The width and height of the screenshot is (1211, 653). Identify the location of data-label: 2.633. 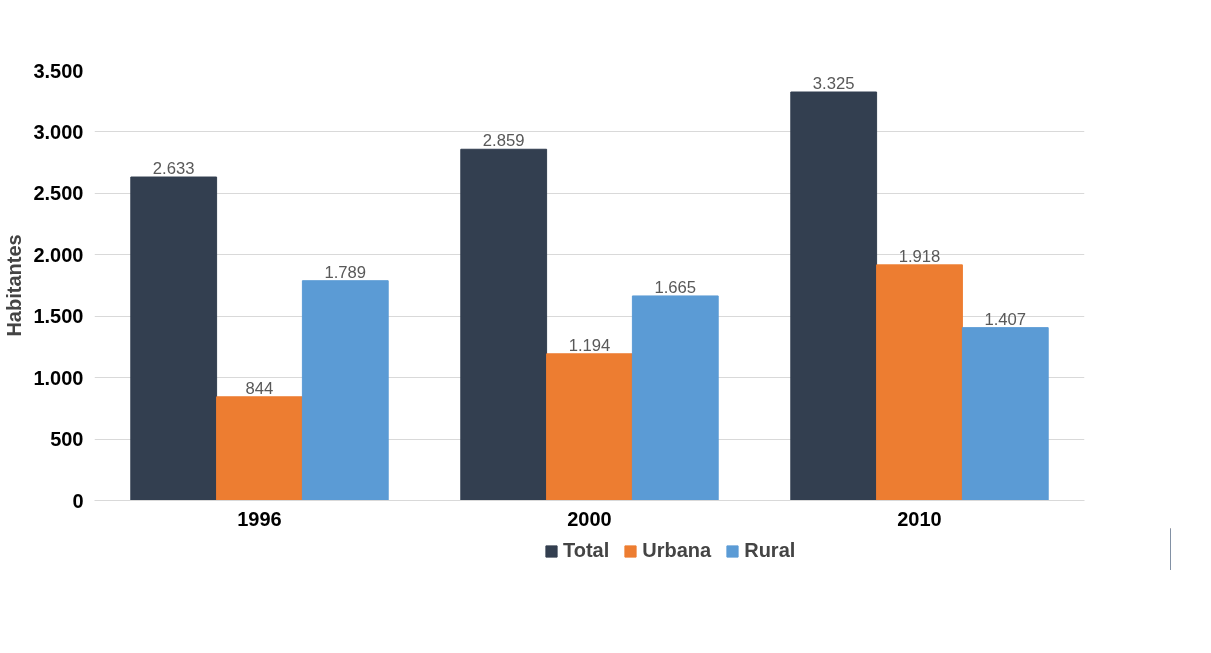
(173, 169).